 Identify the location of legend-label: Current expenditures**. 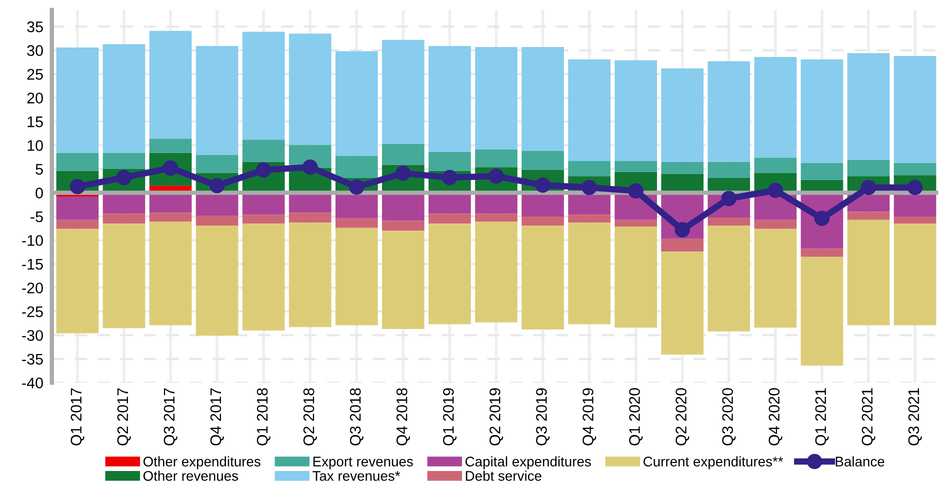
(714, 463).